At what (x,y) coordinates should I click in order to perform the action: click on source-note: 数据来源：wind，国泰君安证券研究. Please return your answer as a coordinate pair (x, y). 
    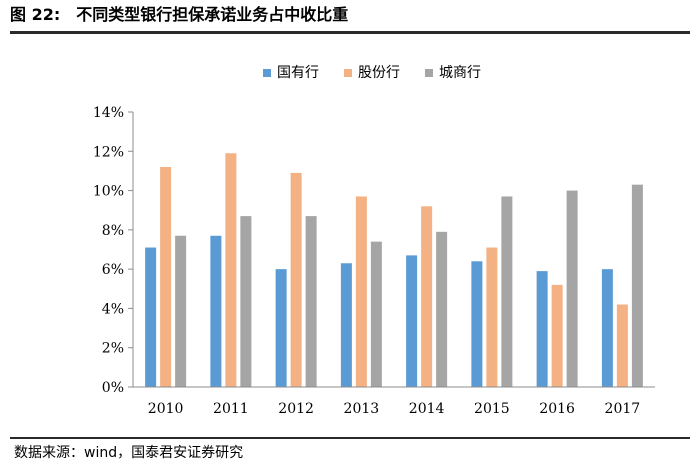
    Looking at the image, I should click on (129, 453).